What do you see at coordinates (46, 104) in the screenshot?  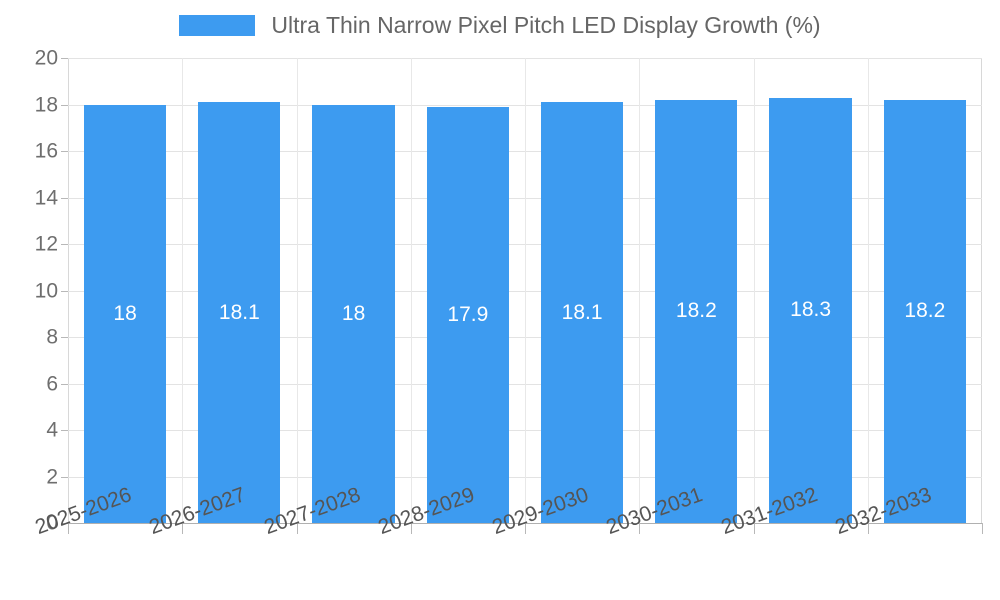 I see `y-tick-label: 18` at bounding box center [46, 104].